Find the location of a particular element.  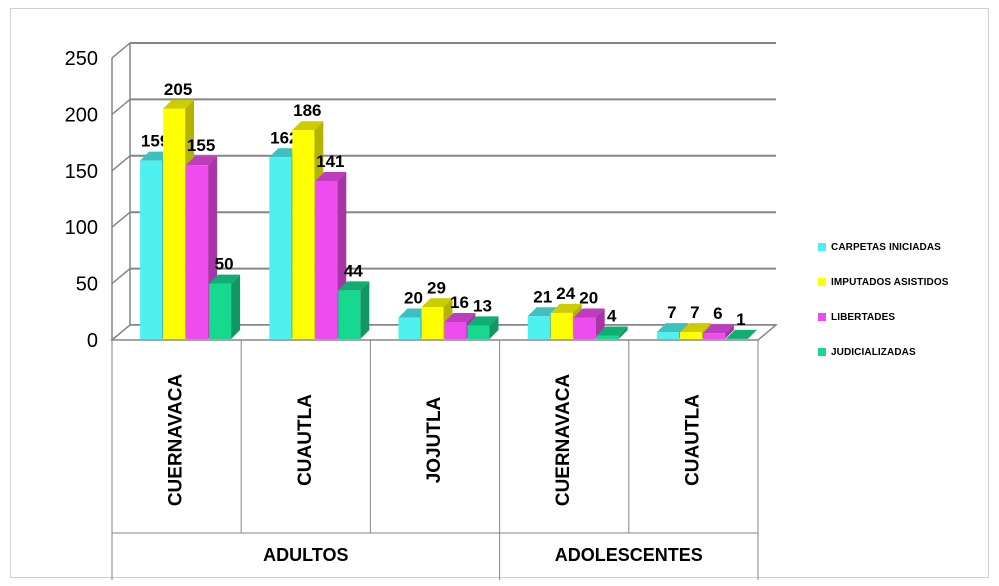

data-label: 141 is located at coordinates (330, 161).